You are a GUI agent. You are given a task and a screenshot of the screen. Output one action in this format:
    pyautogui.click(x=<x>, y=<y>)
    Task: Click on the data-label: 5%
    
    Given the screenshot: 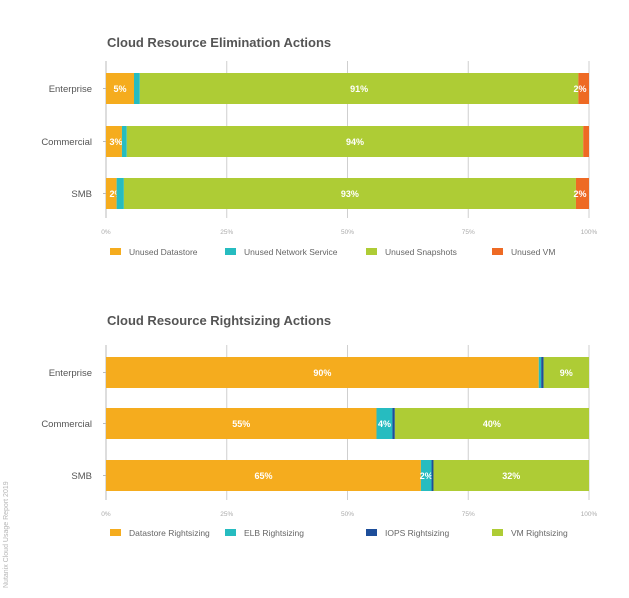 What is the action you would take?
    pyautogui.click(x=119, y=89)
    